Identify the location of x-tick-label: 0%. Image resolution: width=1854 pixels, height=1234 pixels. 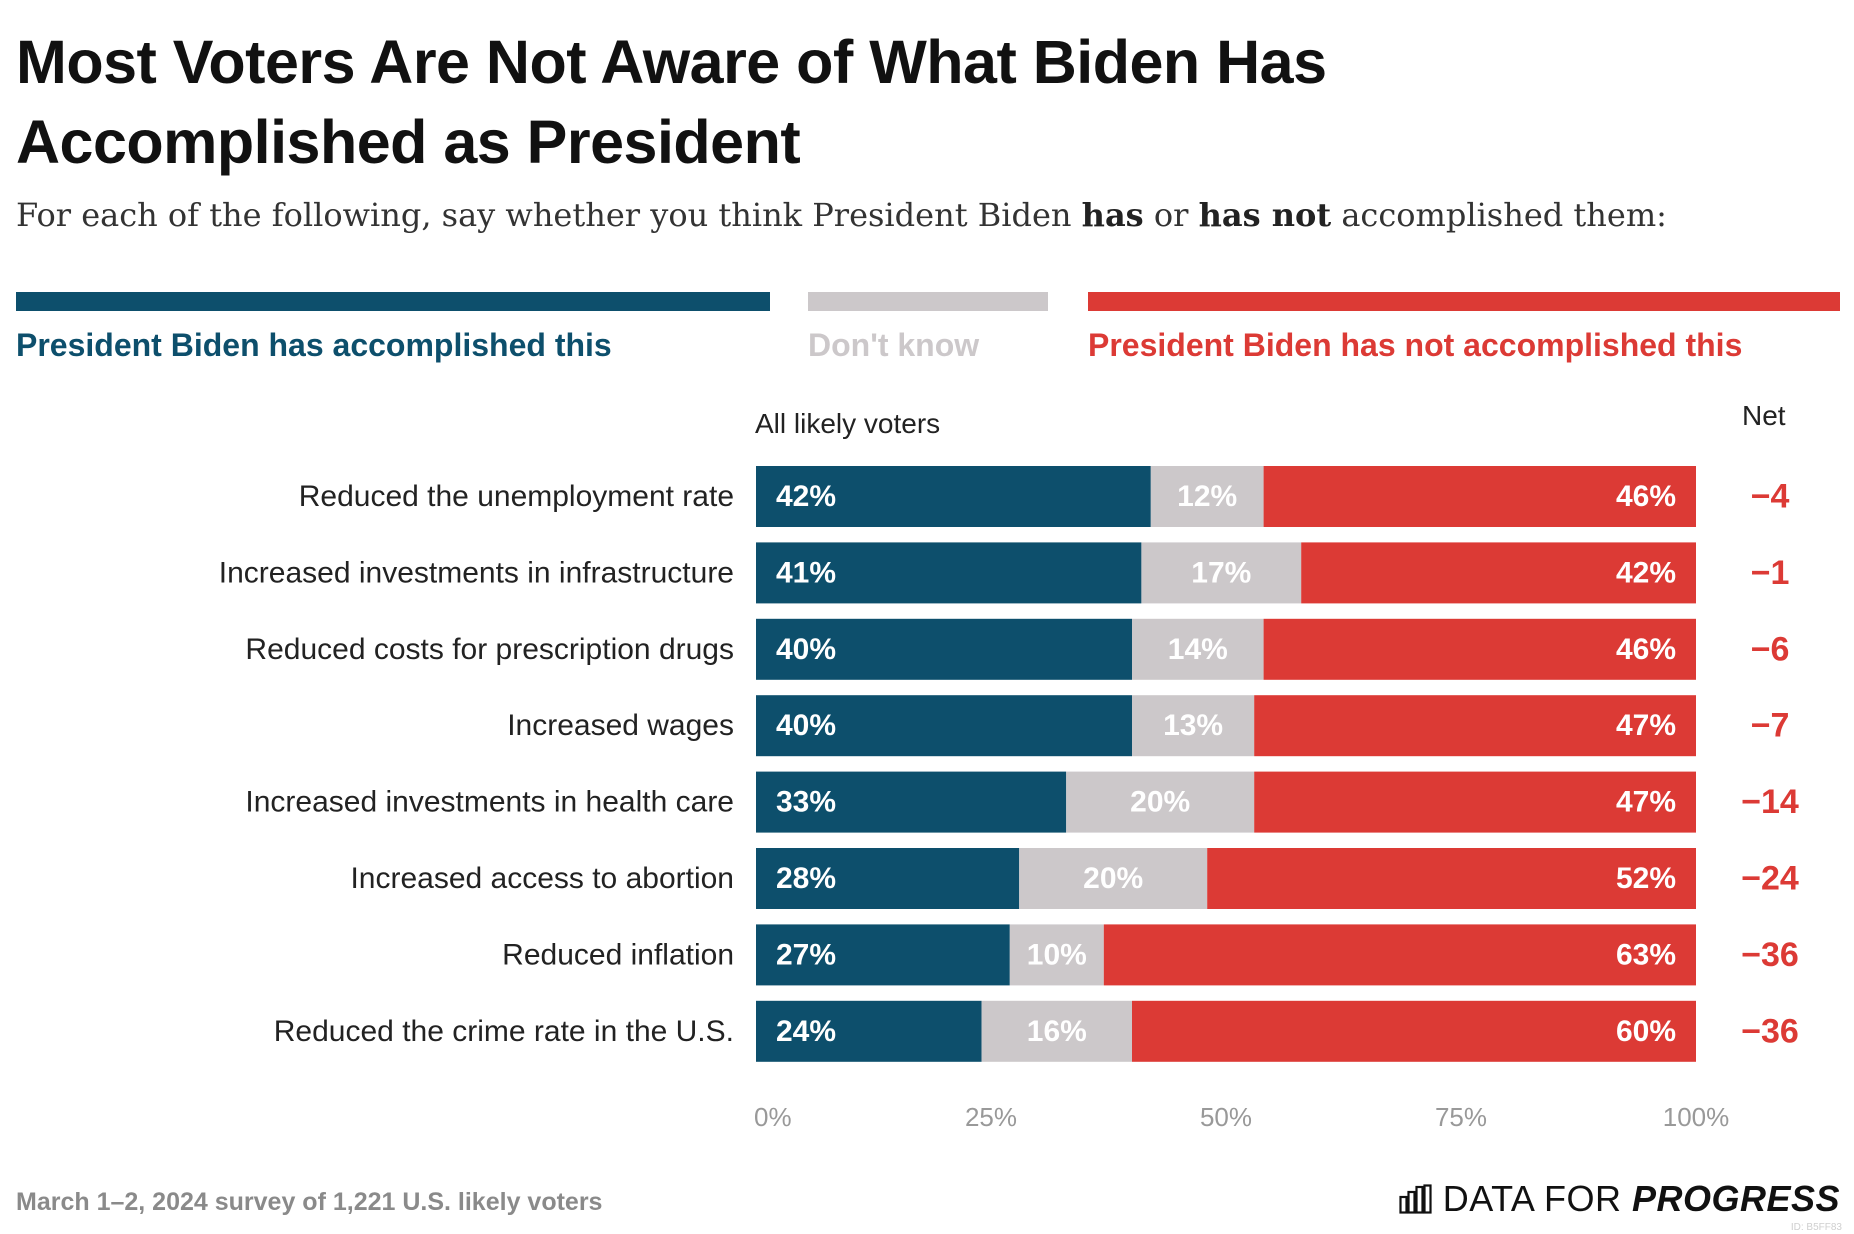
(773, 1117).